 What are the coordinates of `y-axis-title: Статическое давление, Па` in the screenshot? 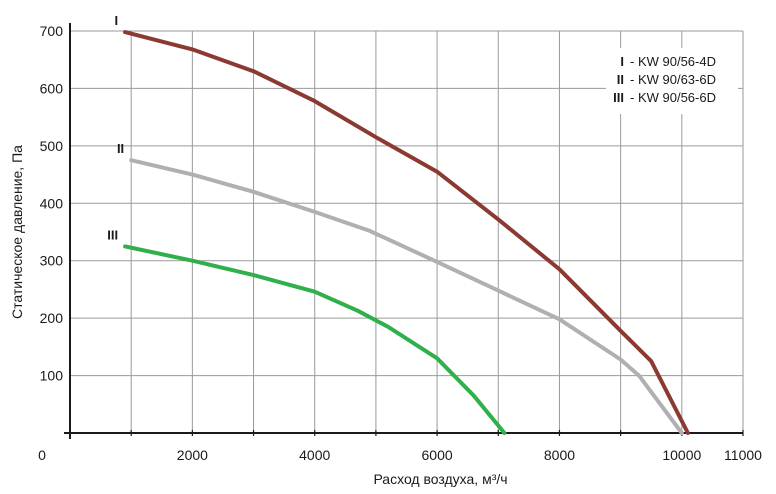 It's located at (17, 232).